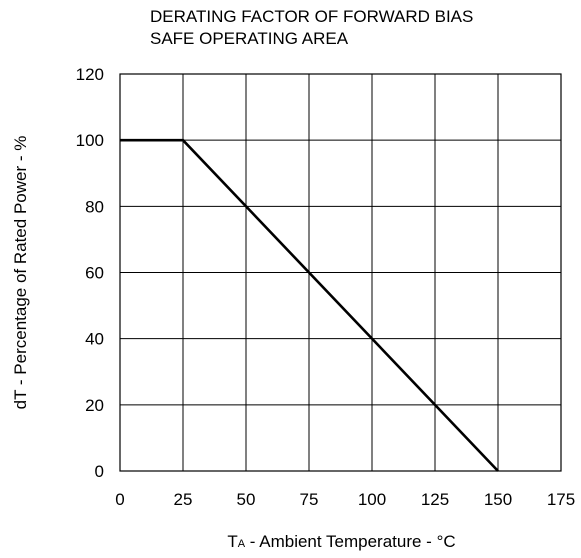 The image size is (581, 558). Describe the element at coordinates (119, 499) in the screenshot. I see `x-tick-label: 0` at that location.